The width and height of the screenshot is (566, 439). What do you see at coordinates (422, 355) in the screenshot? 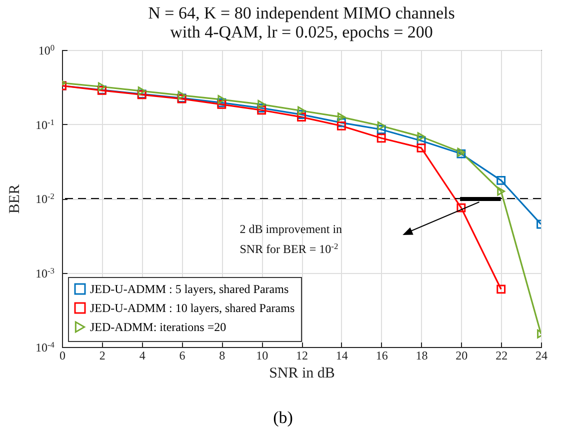
I see `x-tick-label: 18` at bounding box center [422, 355].